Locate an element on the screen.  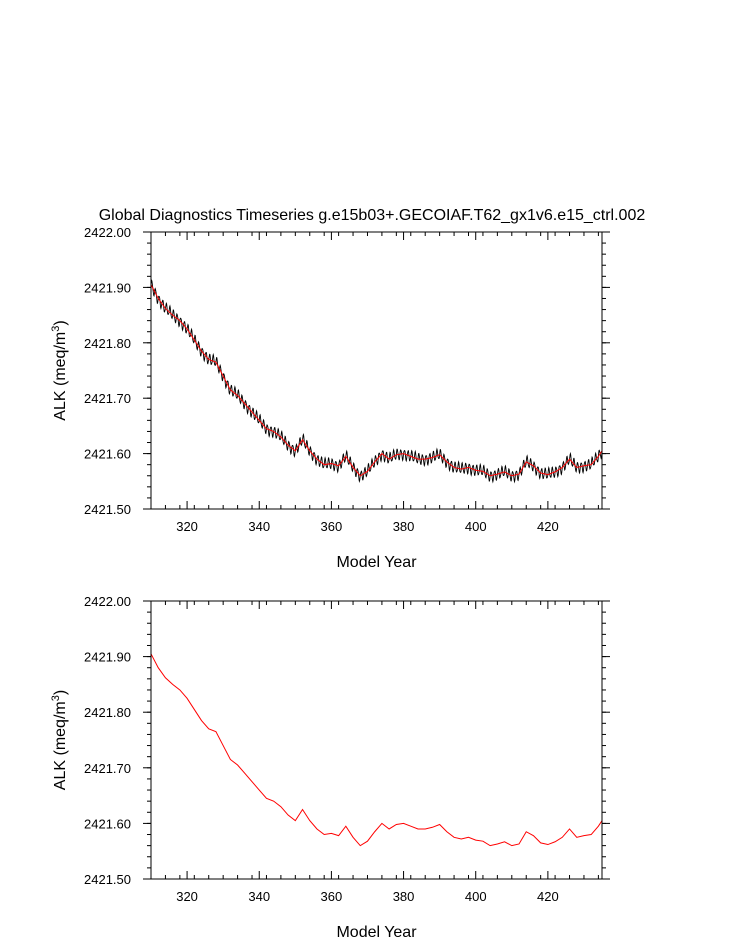
chart-0-x-axis-label: Model Year is located at coordinates (376, 562).